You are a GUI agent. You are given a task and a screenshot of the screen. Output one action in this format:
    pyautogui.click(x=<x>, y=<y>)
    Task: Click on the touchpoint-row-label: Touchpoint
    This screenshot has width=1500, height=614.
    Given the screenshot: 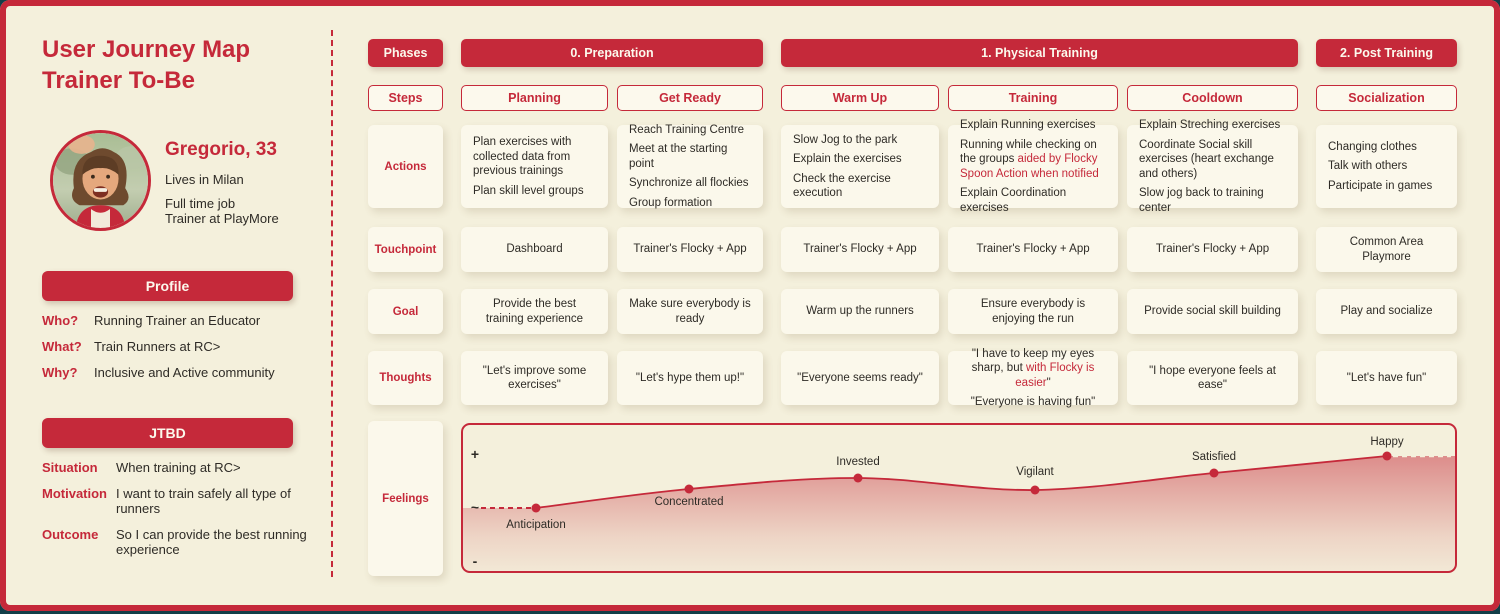 What is the action you would take?
    pyautogui.click(x=405, y=249)
    